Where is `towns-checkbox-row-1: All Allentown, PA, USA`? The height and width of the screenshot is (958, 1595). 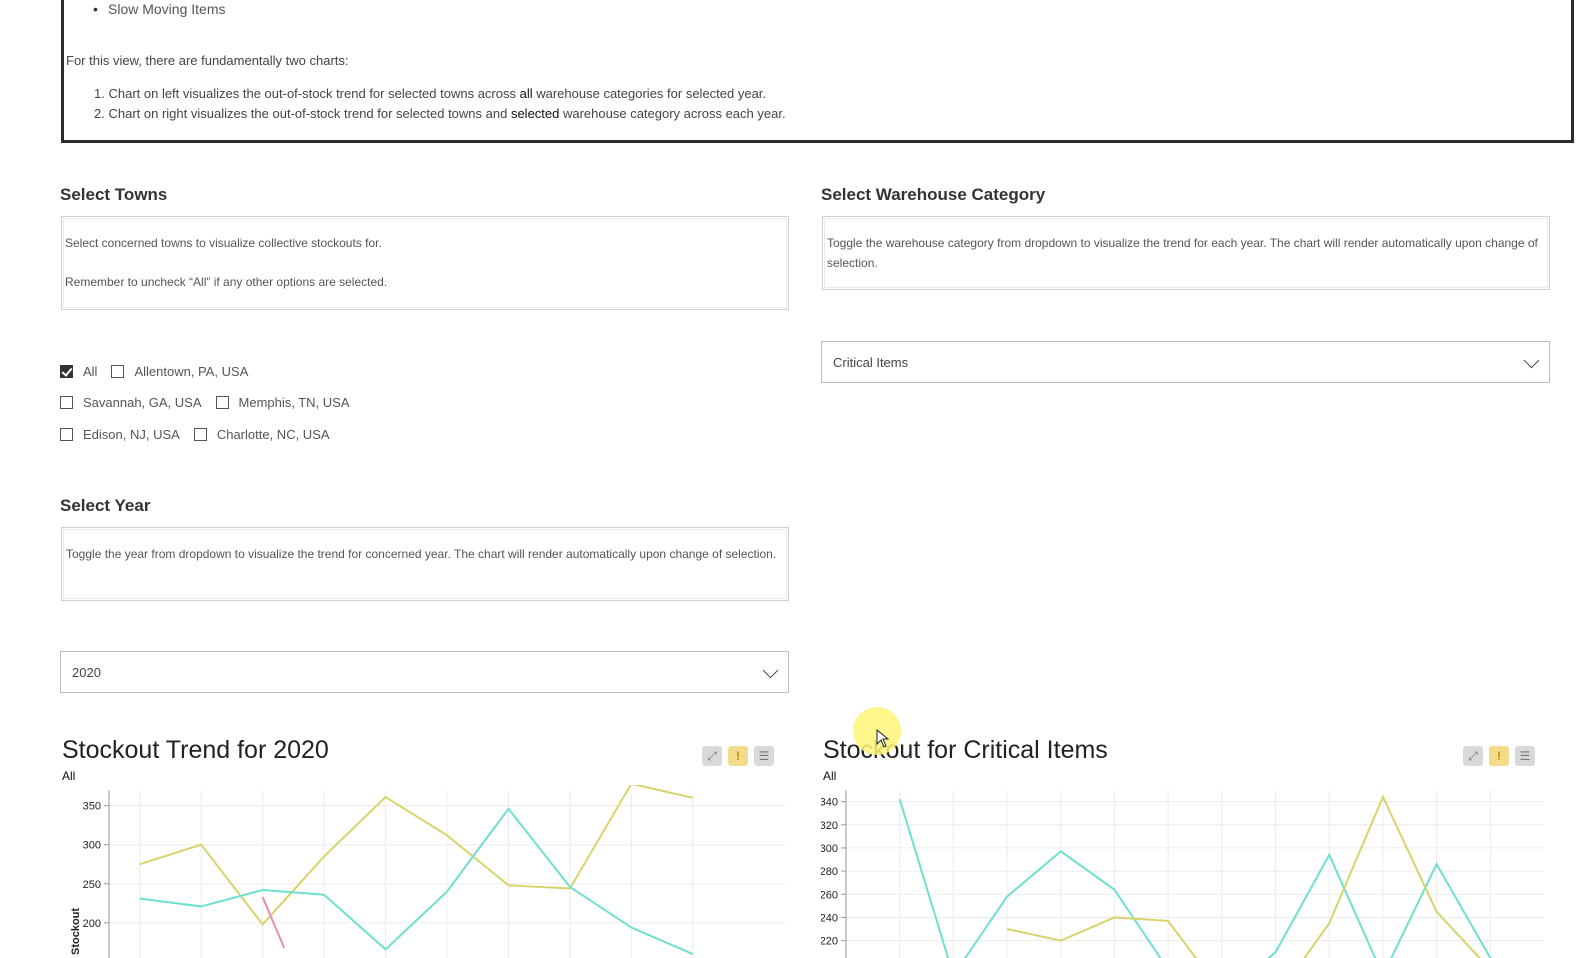
towns-checkbox-row-1: All Allentown, PA, USA is located at coordinates (161, 371).